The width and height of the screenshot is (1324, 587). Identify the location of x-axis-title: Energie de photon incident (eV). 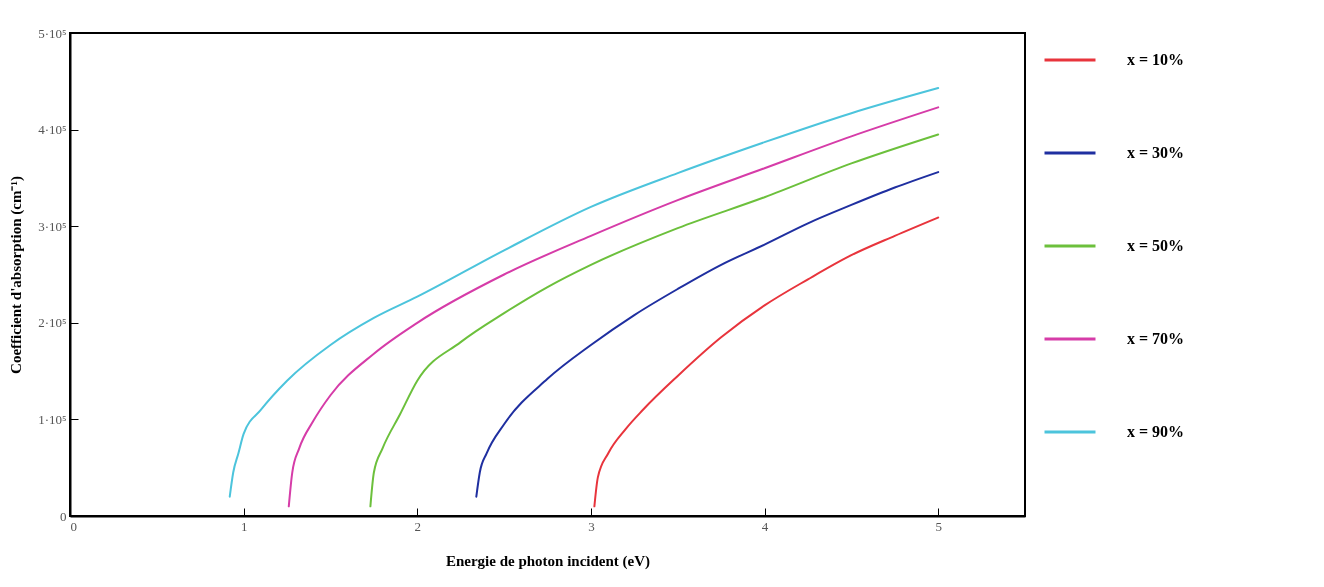
(548, 561).